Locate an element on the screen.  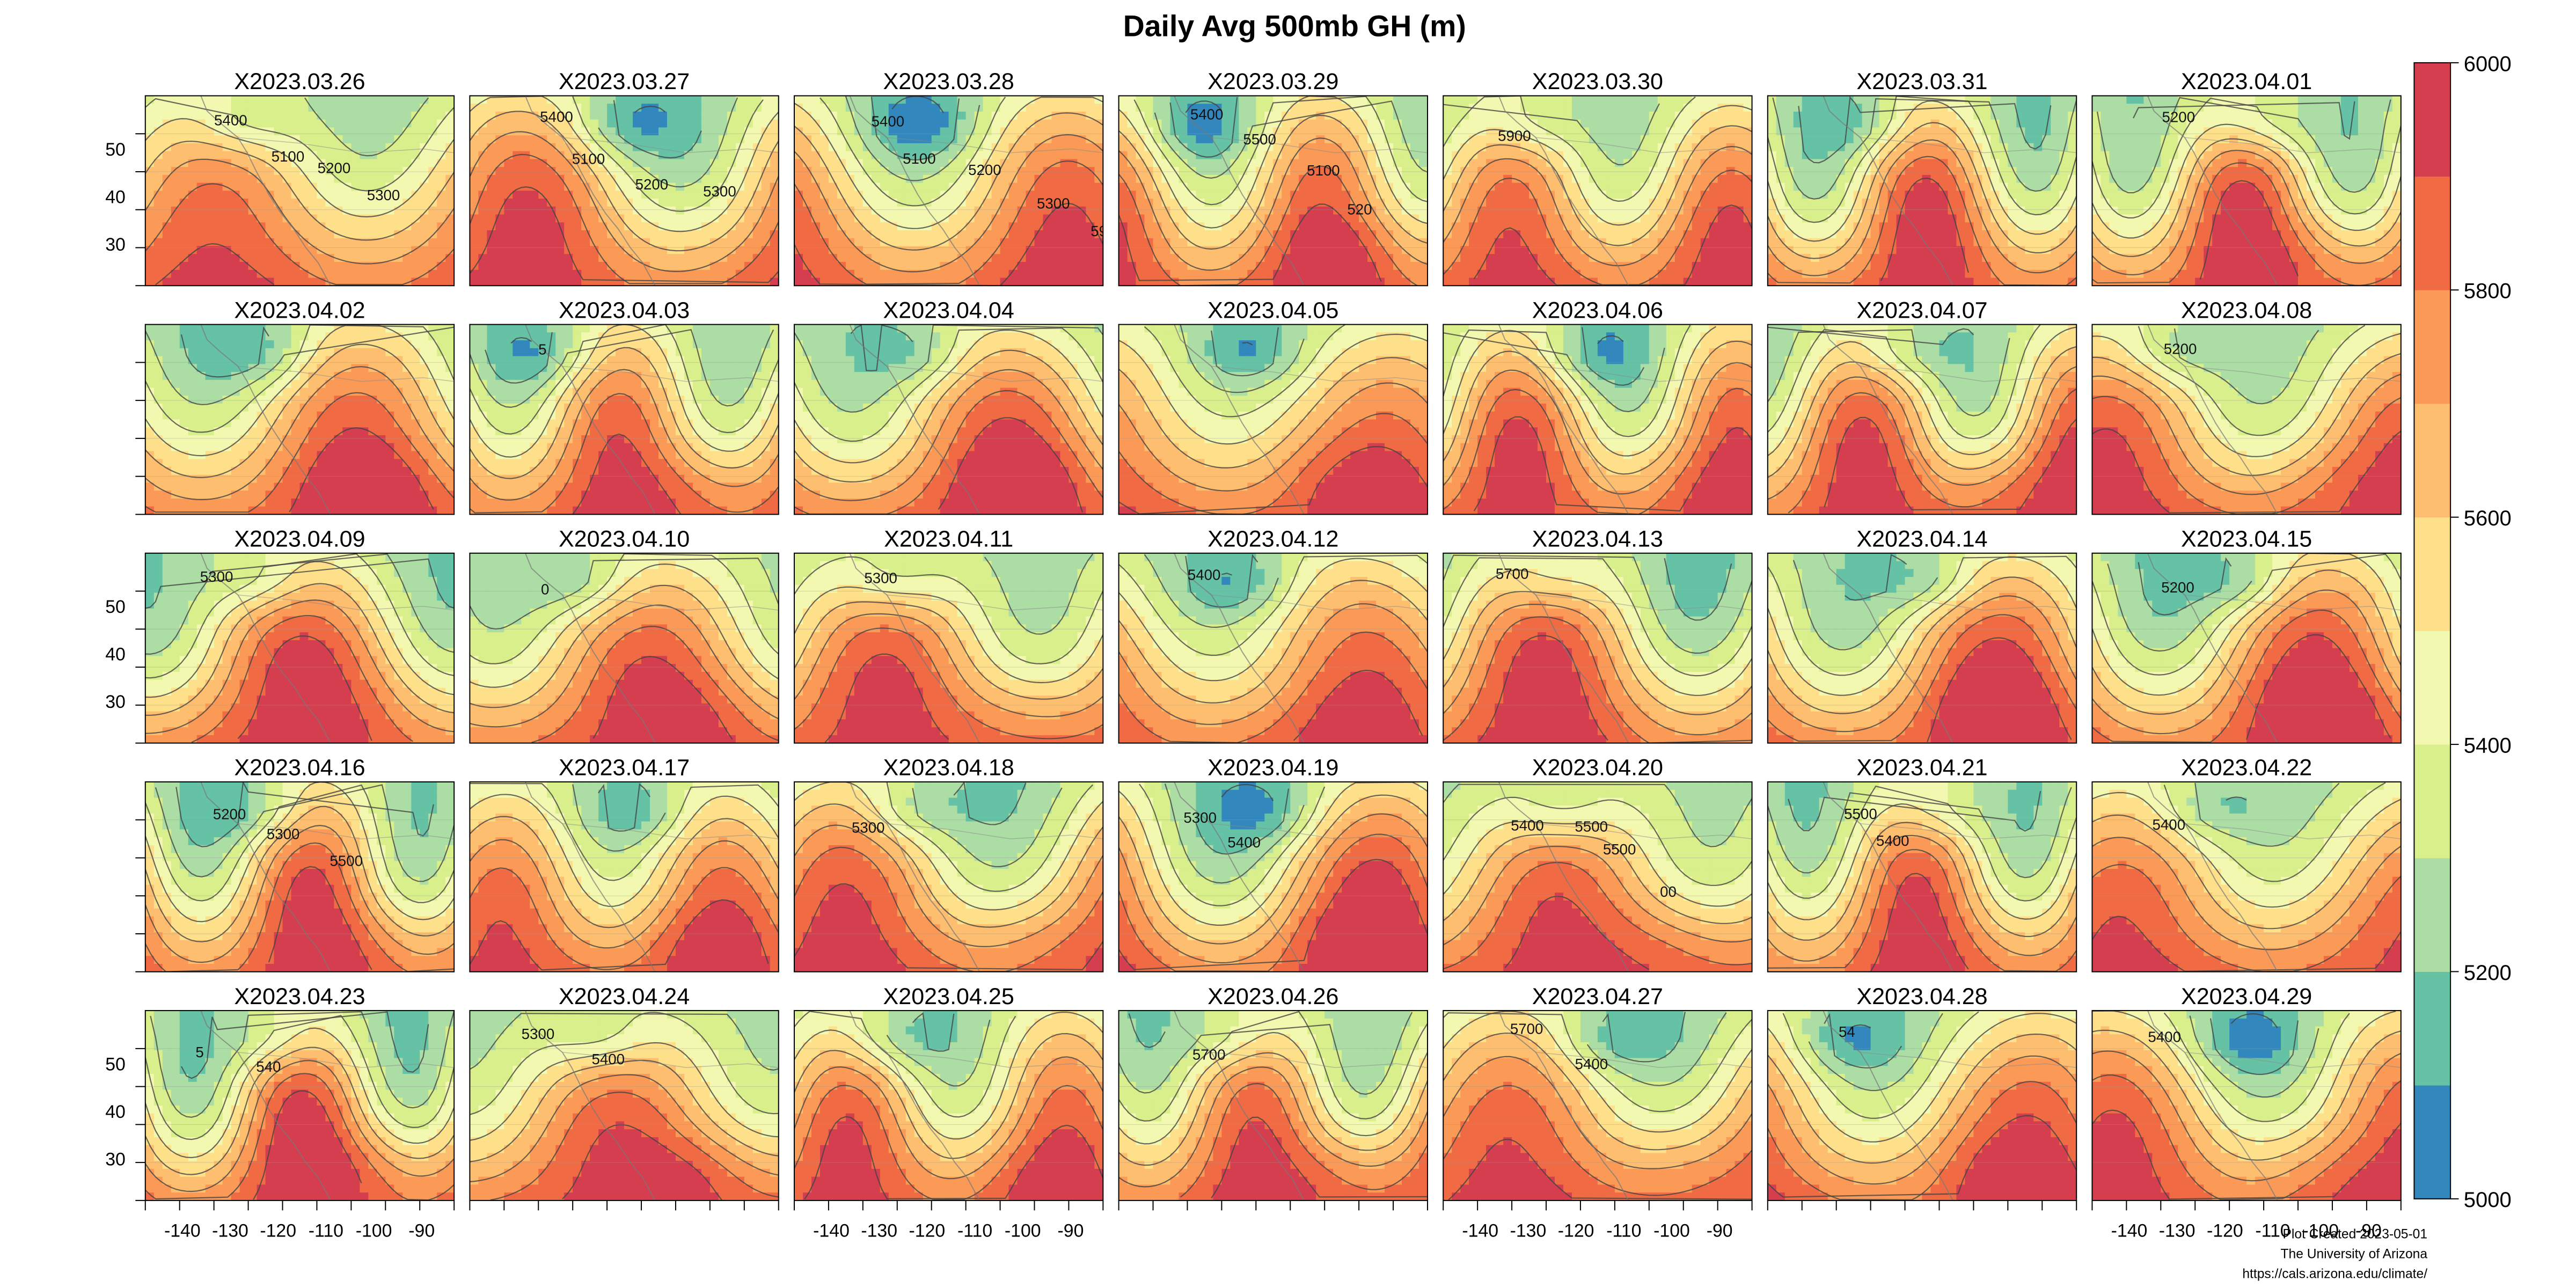
panel-frame is located at coordinates (948, 191).